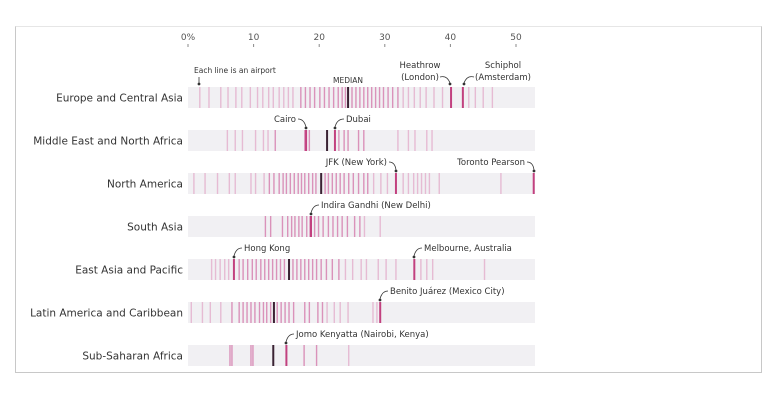 The image size is (777, 400). Describe the element at coordinates (321, 183) in the screenshot. I see `median-line` at that location.